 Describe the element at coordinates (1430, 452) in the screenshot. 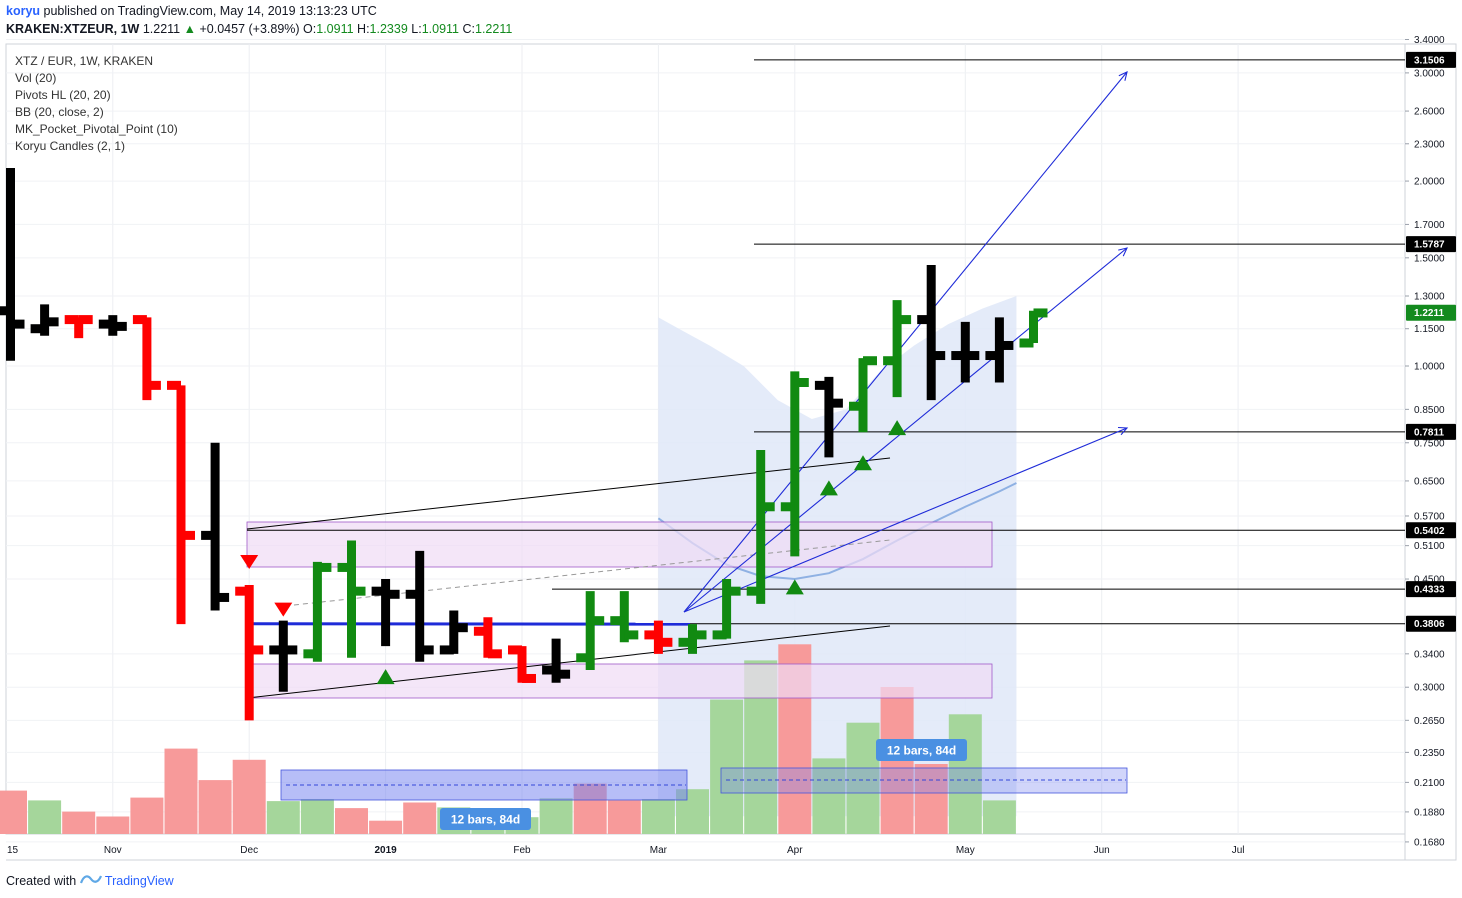

I see `price-axis` at that location.